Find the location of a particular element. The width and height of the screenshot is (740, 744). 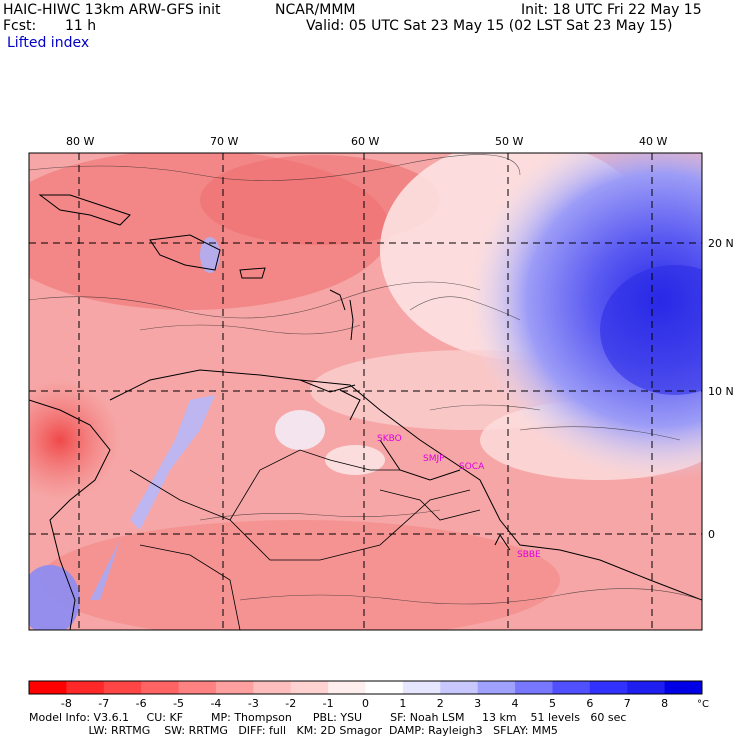

lon-label: 60 W is located at coordinates (365, 141).